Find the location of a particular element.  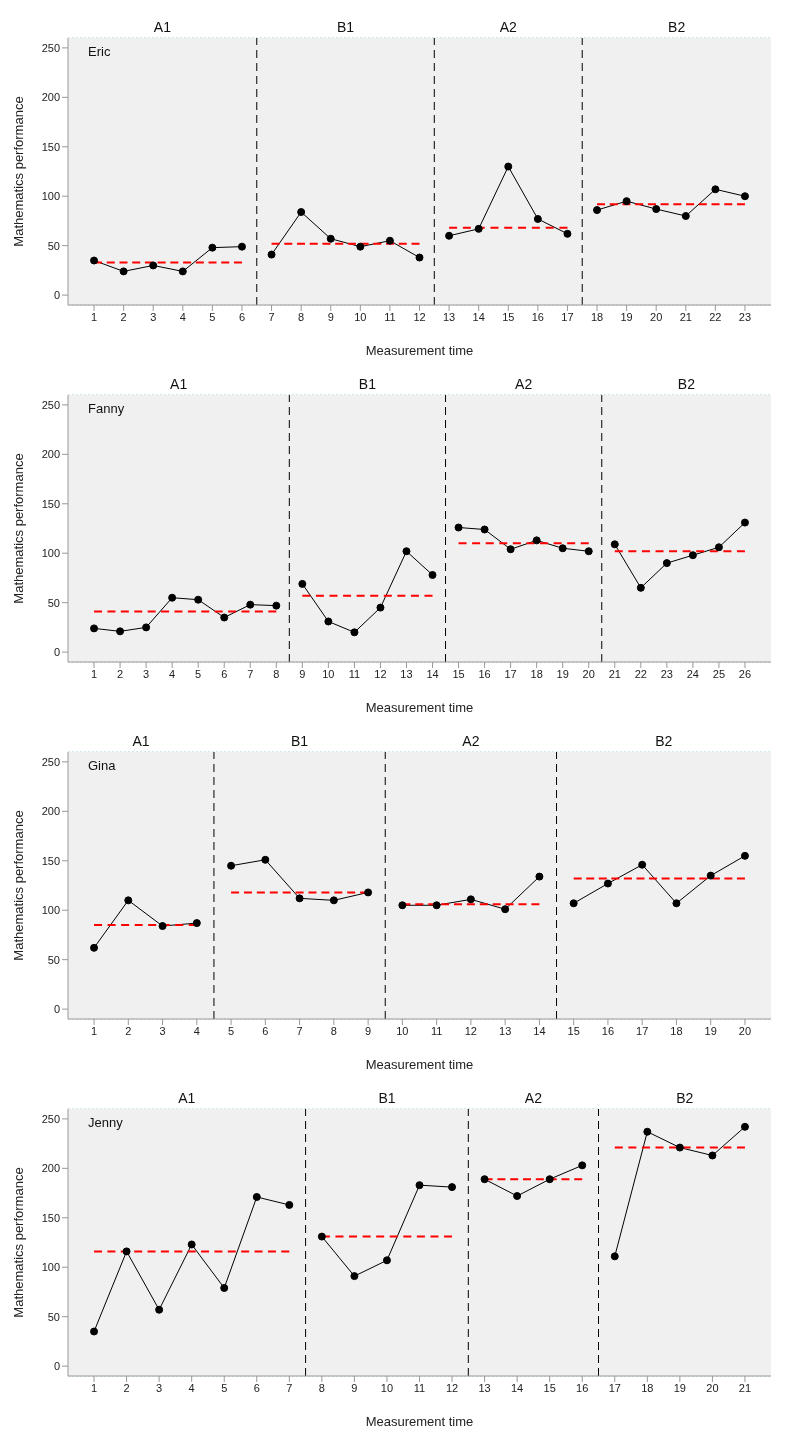

x-tick-label: 8 is located at coordinates (333, 1030).